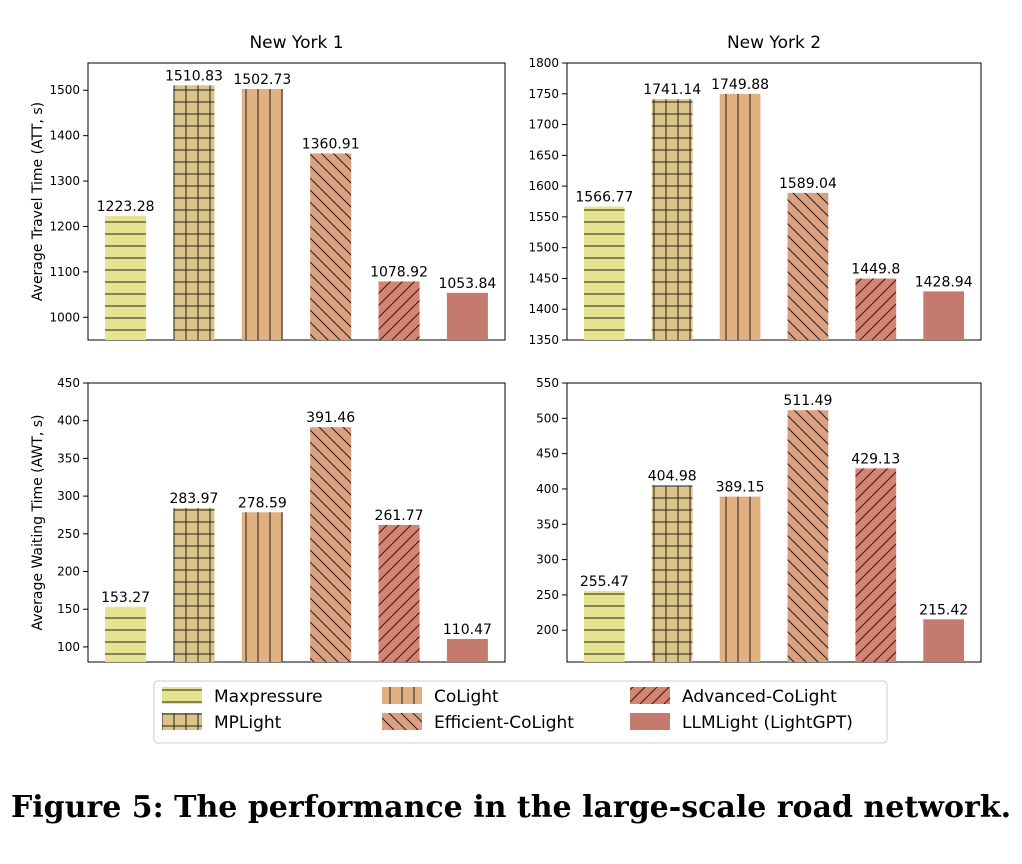 This screenshot has width=1022, height=864. What do you see at coordinates (774, 43) in the screenshot?
I see `chart-title: New York 2` at bounding box center [774, 43].